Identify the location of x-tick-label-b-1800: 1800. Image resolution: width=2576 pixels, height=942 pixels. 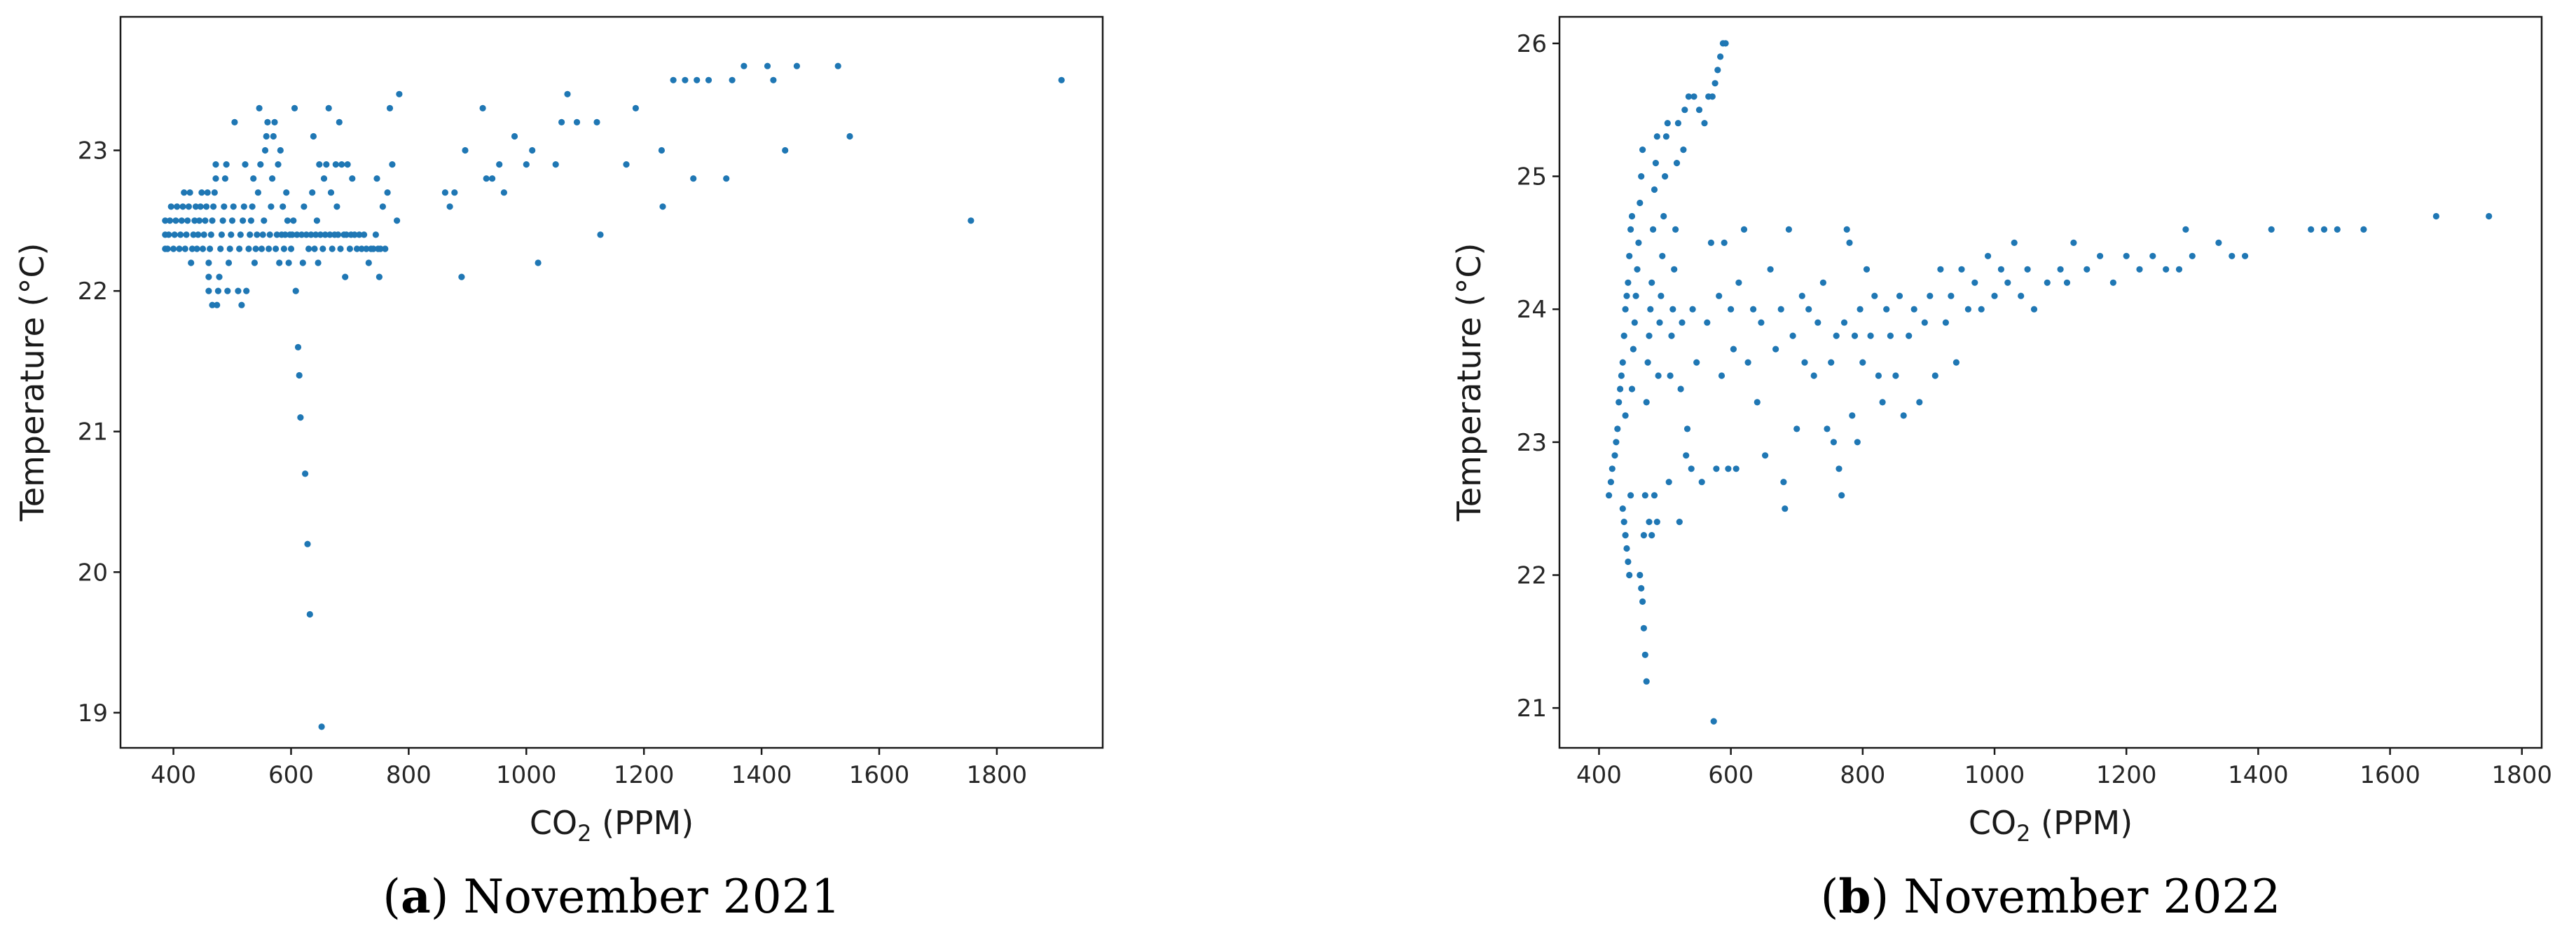
(2522, 775).